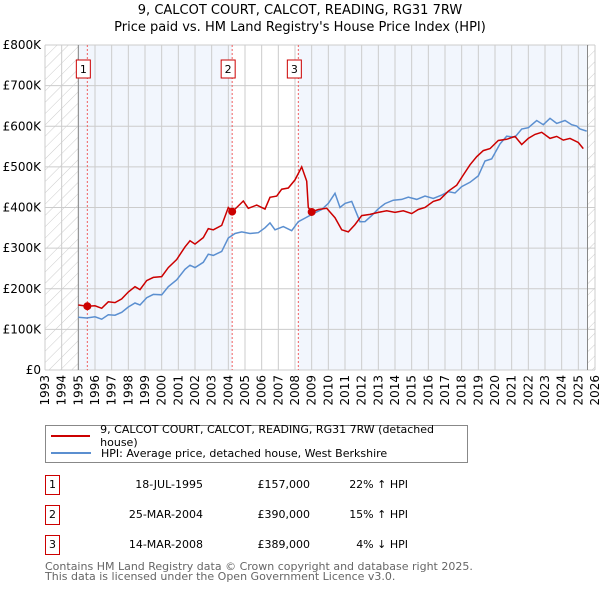 The width and height of the screenshot is (600, 590). Describe the element at coordinates (71, 453) in the screenshot. I see `legend-swatch-blue` at that location.